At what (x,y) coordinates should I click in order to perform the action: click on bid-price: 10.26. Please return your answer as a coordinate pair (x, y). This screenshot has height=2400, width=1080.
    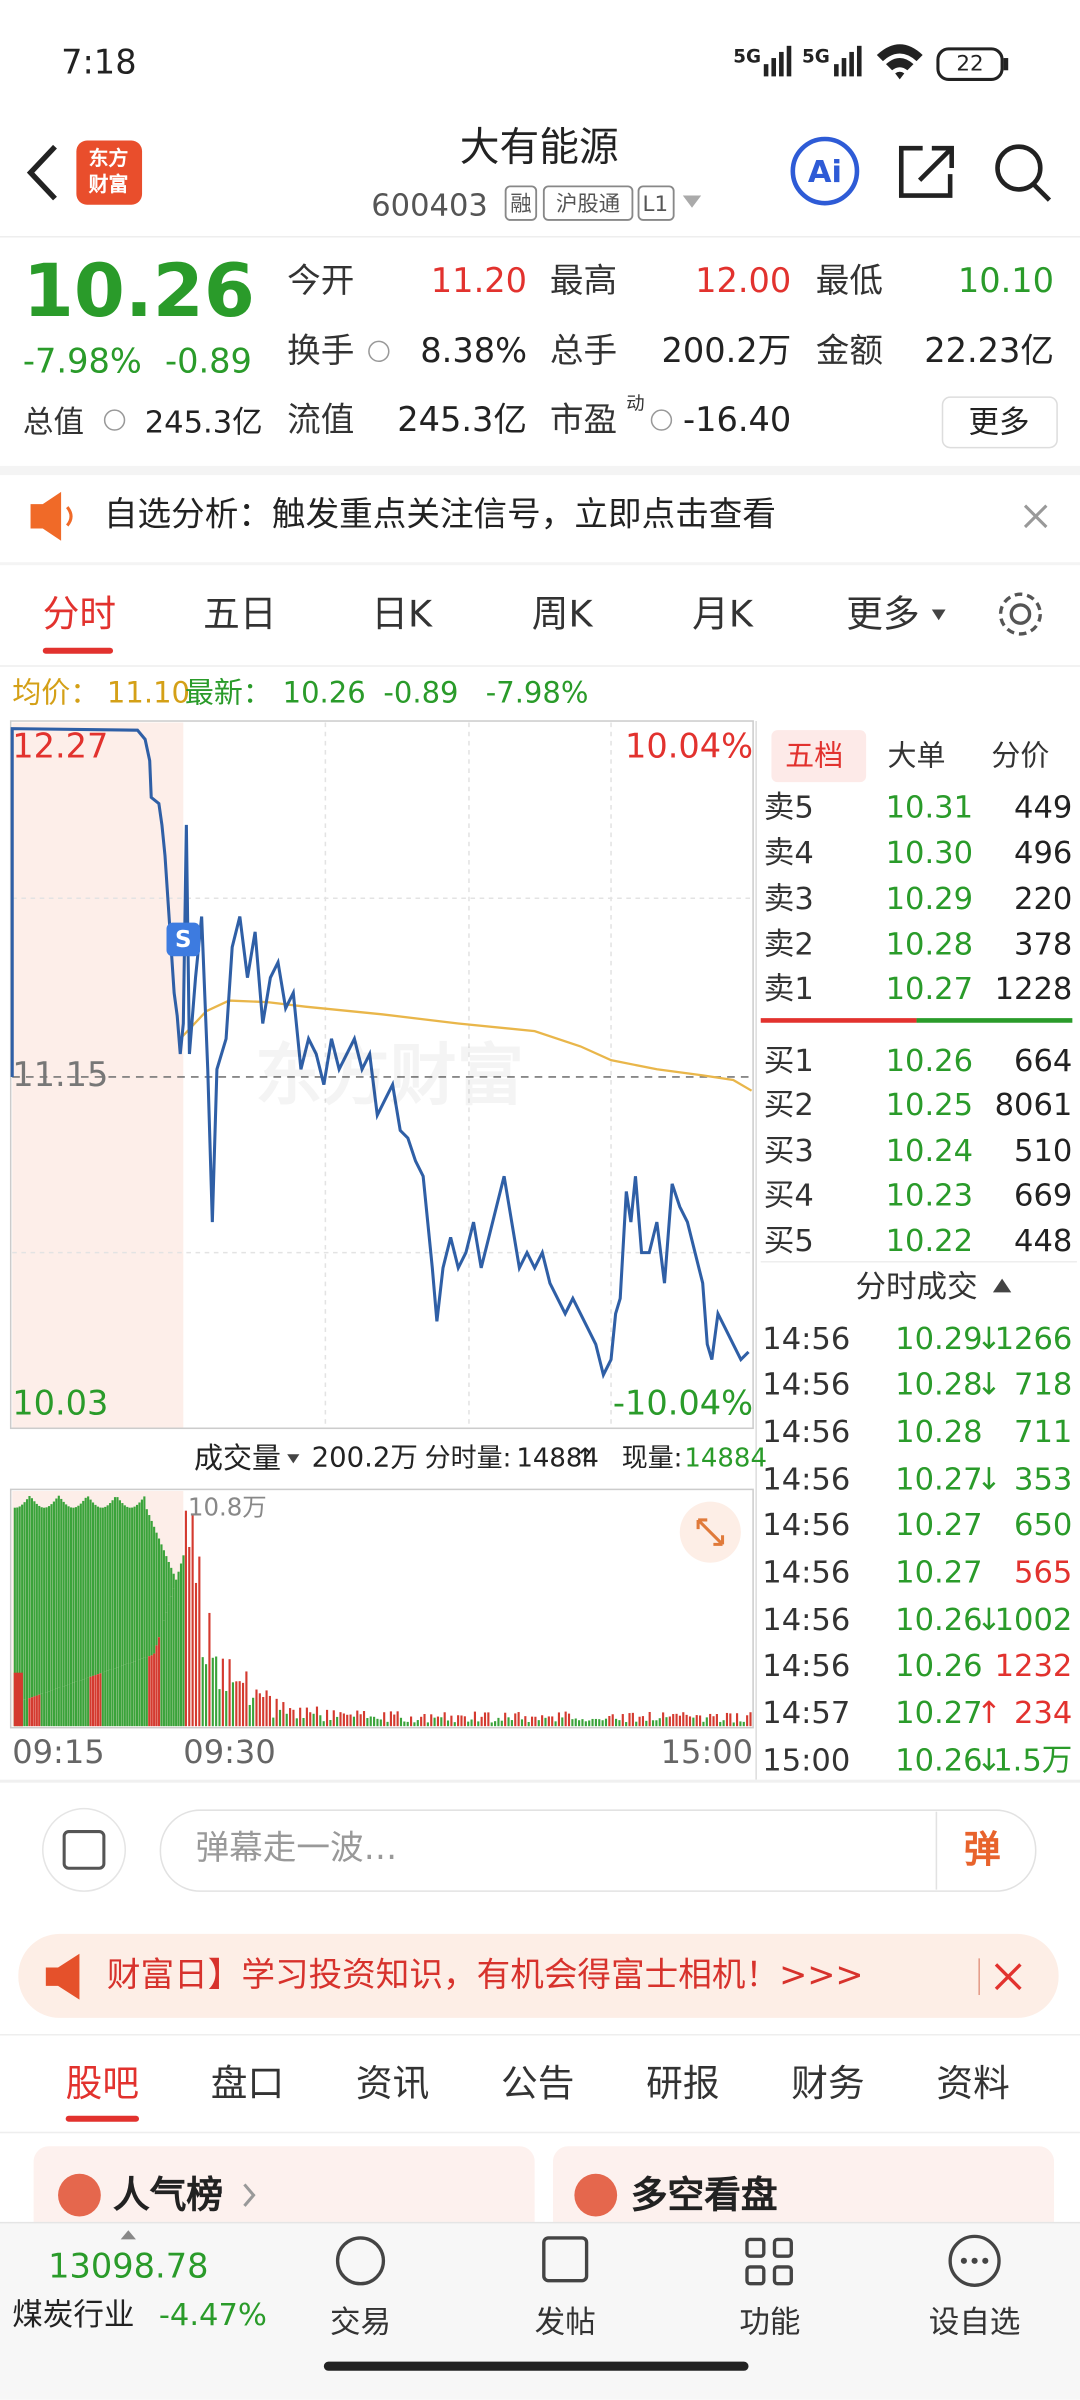
    Looking at the image, I should click on (929, 1060).